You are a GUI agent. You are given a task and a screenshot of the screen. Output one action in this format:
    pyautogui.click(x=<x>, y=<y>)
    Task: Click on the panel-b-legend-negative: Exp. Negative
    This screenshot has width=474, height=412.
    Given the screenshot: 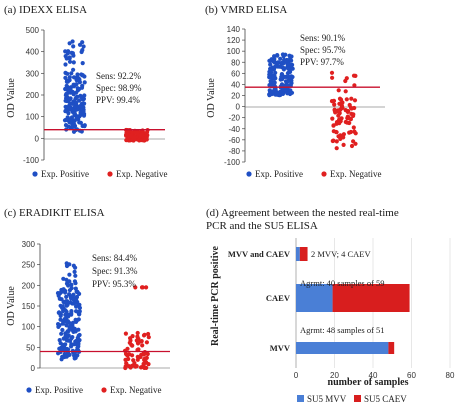 What is the action you would take?
    pyautogui.click(x=355, y=174)
    